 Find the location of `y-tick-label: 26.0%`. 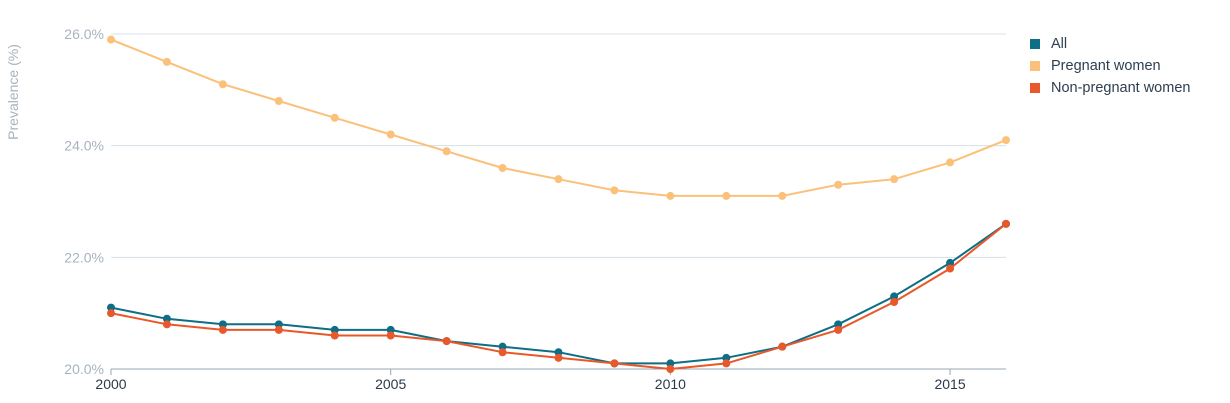

y-tick-label: 26.0% is located at coordinates (84, 34).